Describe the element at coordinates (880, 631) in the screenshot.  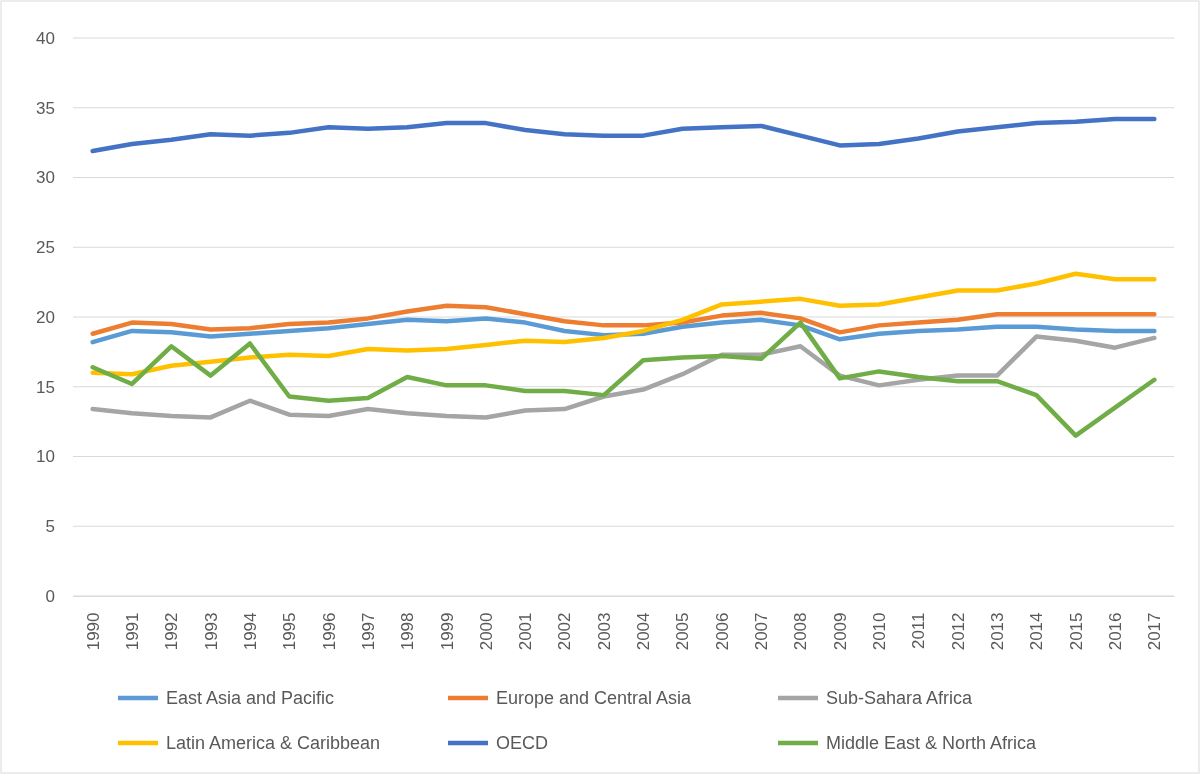
I see `x-tick-label: 2010` at that location.